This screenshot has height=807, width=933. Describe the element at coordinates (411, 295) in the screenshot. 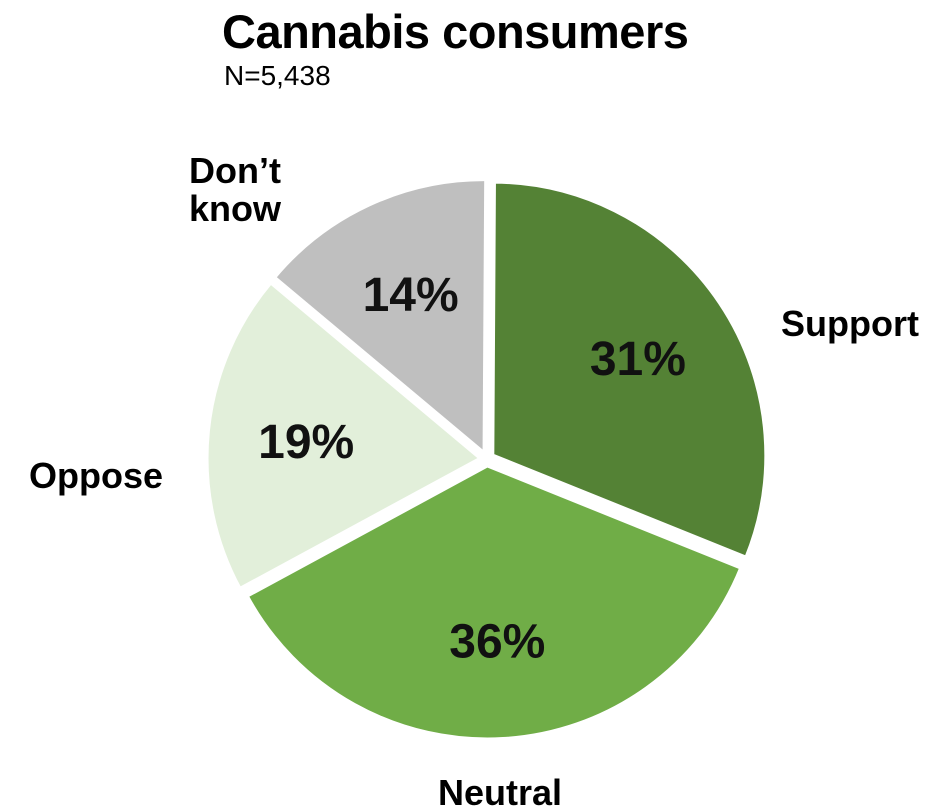

I see `slice-value-label: 14%` at that location.